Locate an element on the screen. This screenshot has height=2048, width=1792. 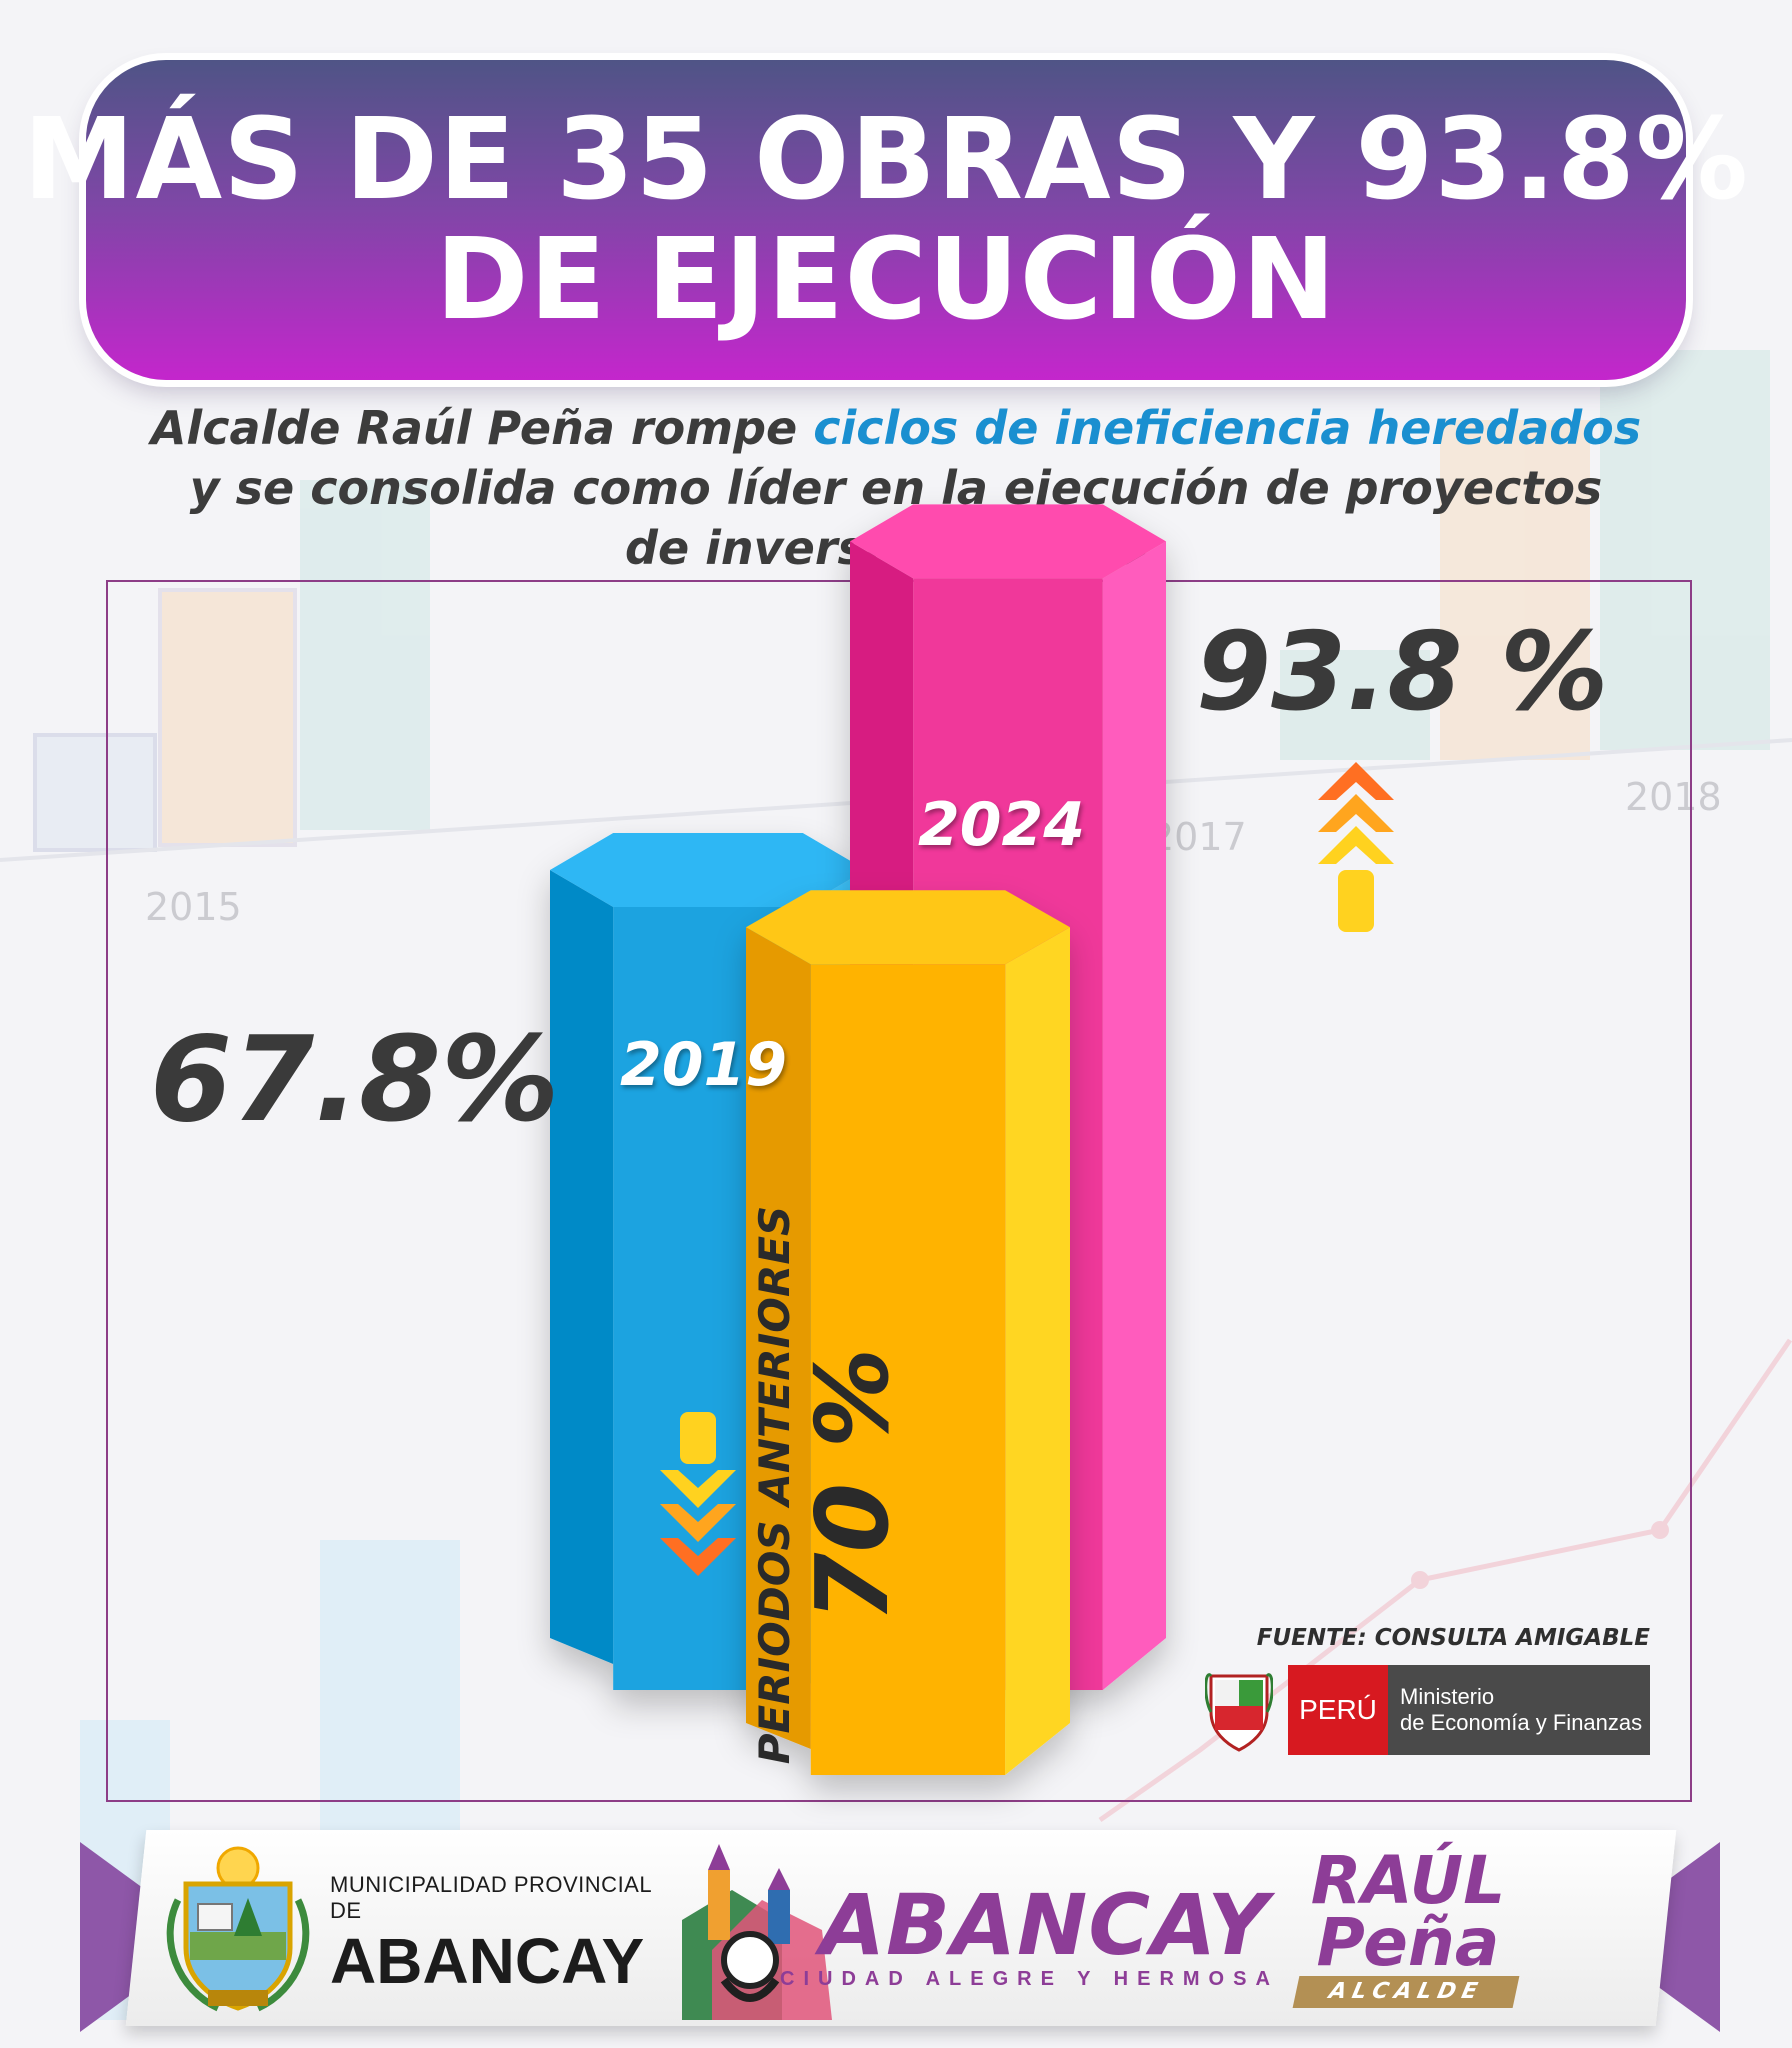
mayor-name: RAÚL Peña is located at coordinates (1408, 1911).